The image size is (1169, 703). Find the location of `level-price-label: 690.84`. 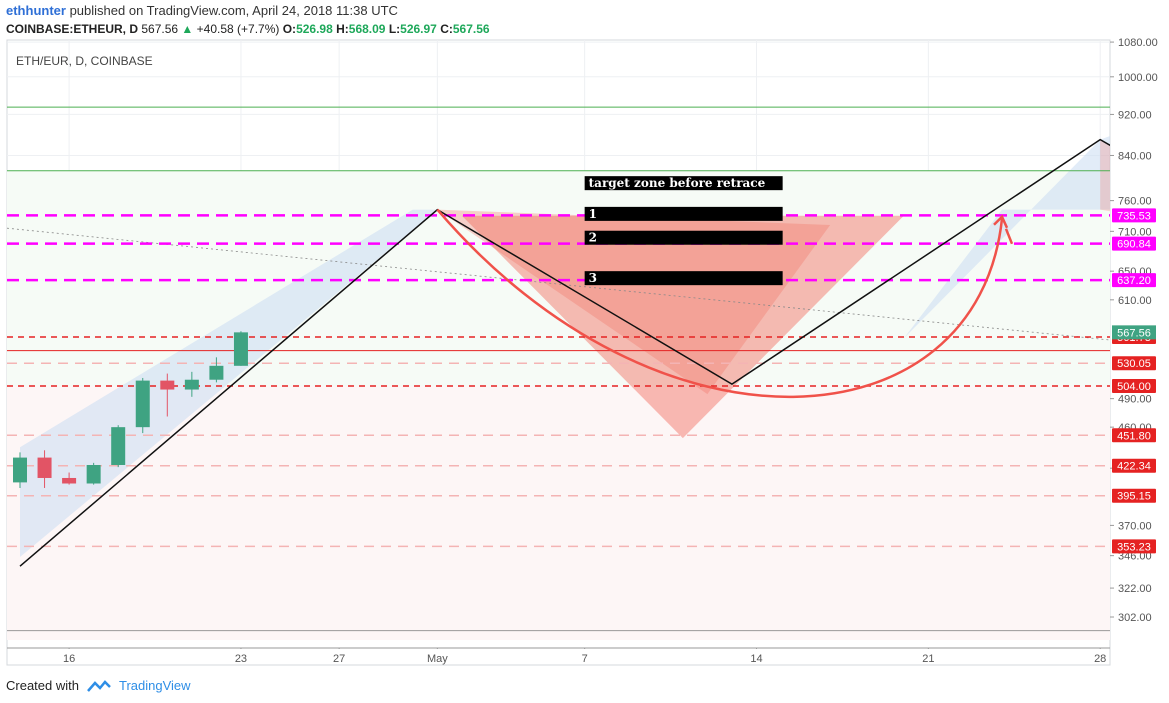

level-price-label: 690.84 is located at coordinates (1134, 245).